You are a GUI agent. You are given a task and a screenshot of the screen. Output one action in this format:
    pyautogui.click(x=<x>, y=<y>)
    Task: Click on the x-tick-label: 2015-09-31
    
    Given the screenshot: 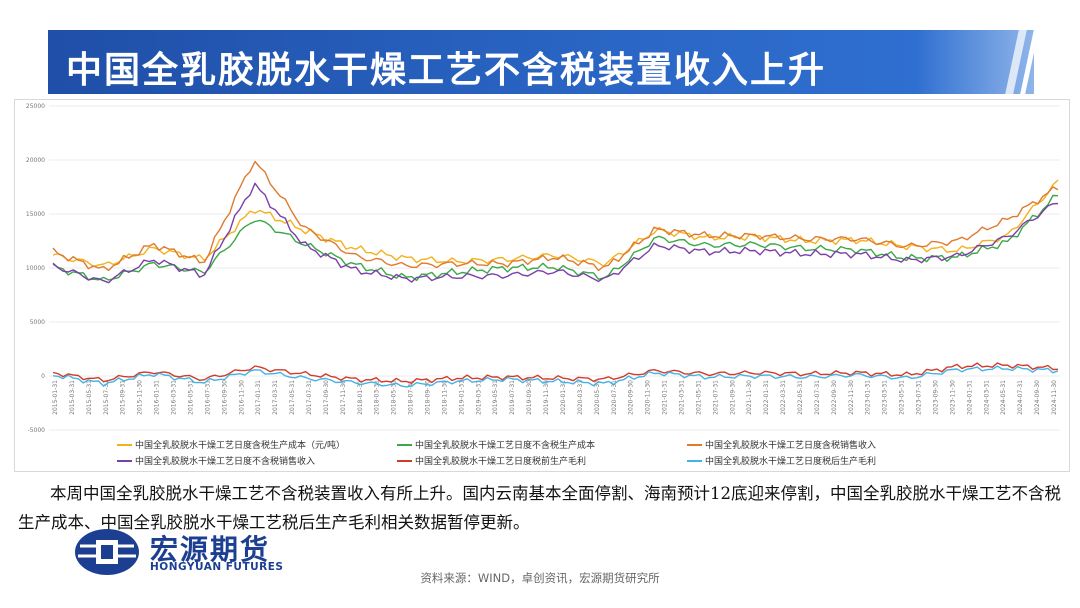 What is the action you would take?
    pyautogui.click(x=123, y=397)
    